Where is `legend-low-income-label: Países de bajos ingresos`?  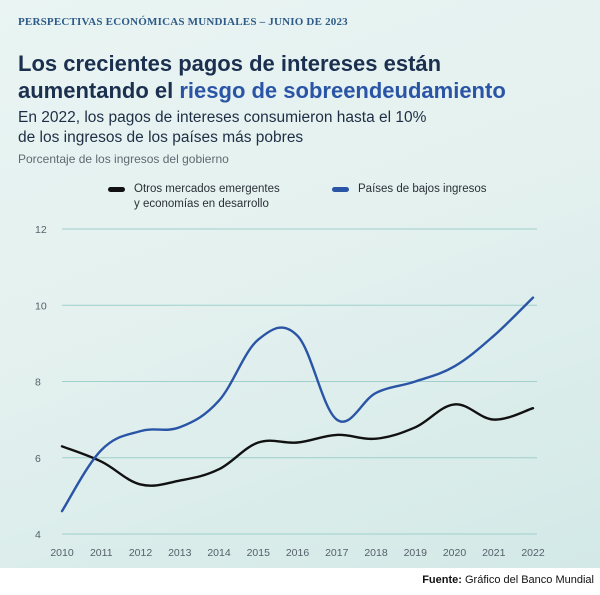 legend-low-income-label: Países de bajos ingresos is located at coordinates (422, 189).